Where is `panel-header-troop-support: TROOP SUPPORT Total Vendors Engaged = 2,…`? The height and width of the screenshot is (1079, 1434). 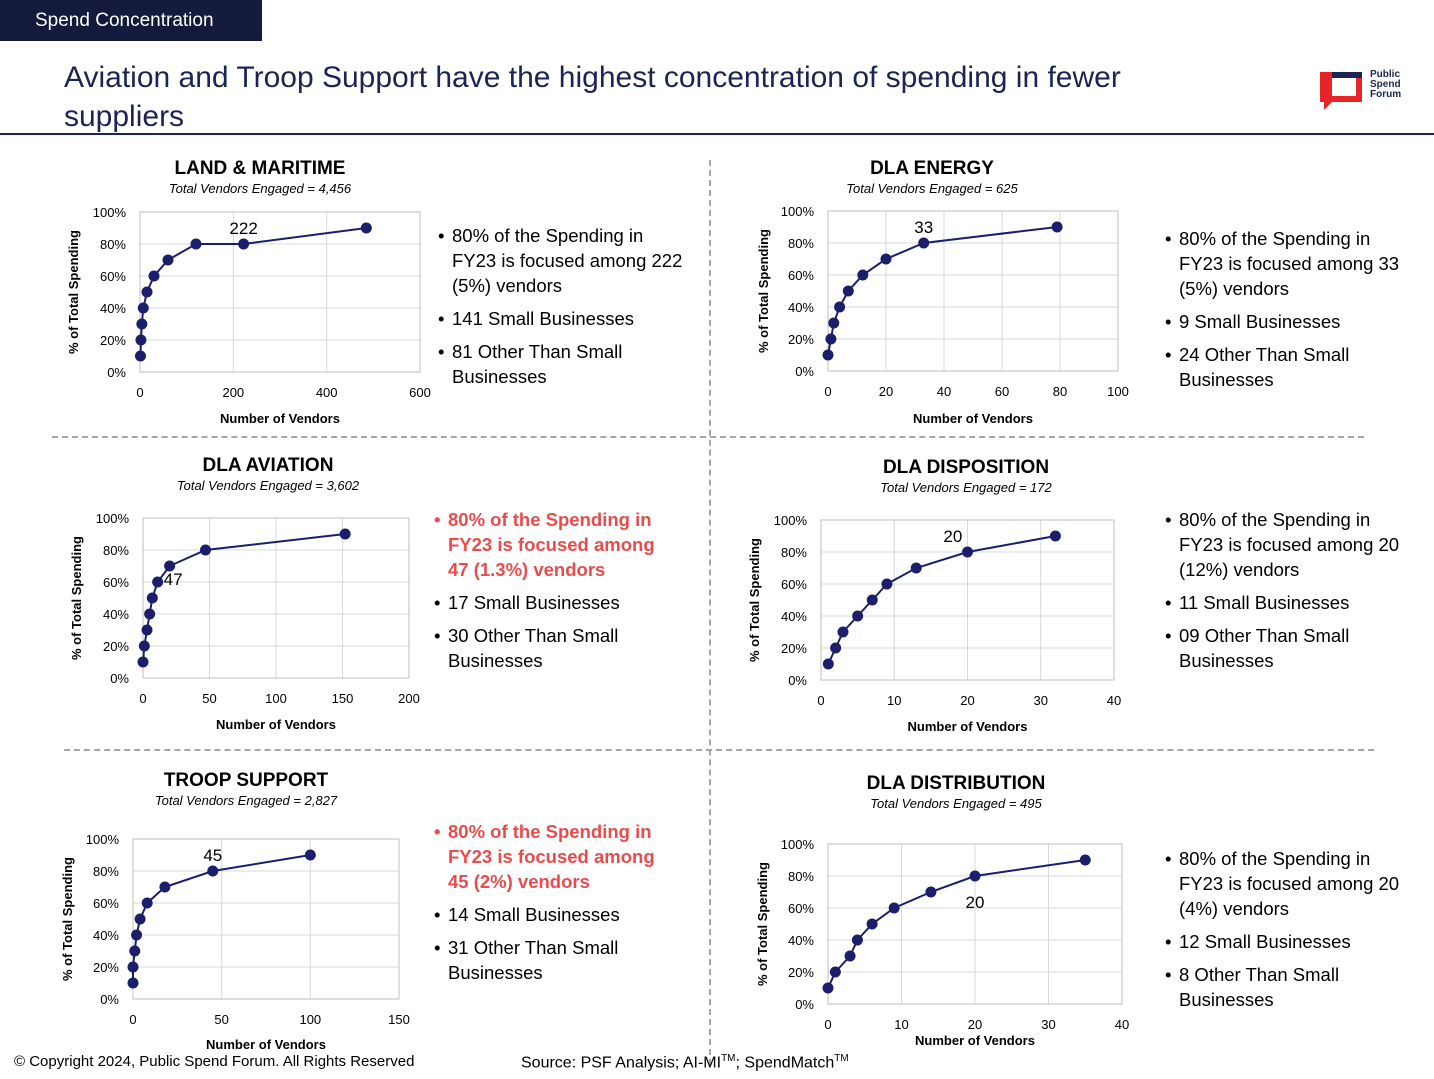
panel-header-troop-support: TROOP SUPPORT Total Vendors Engaged = 2,… is located at coordinates (246, 789).